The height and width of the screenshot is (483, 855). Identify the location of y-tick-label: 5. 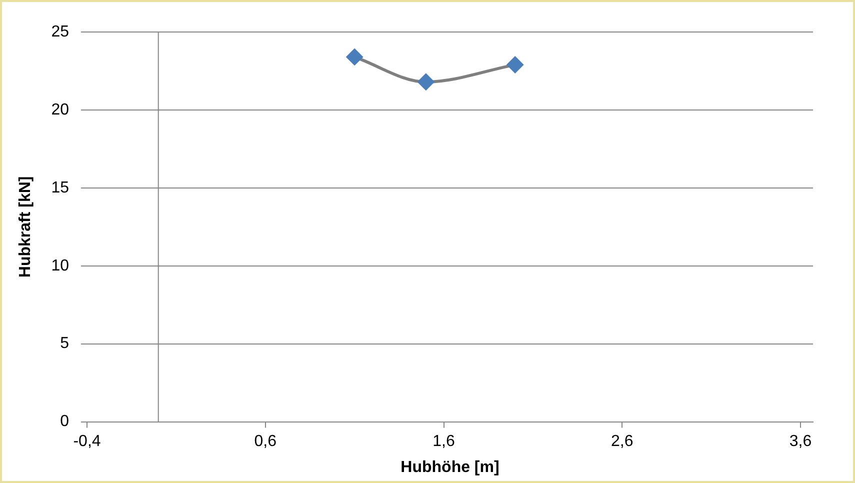
(65, 343).